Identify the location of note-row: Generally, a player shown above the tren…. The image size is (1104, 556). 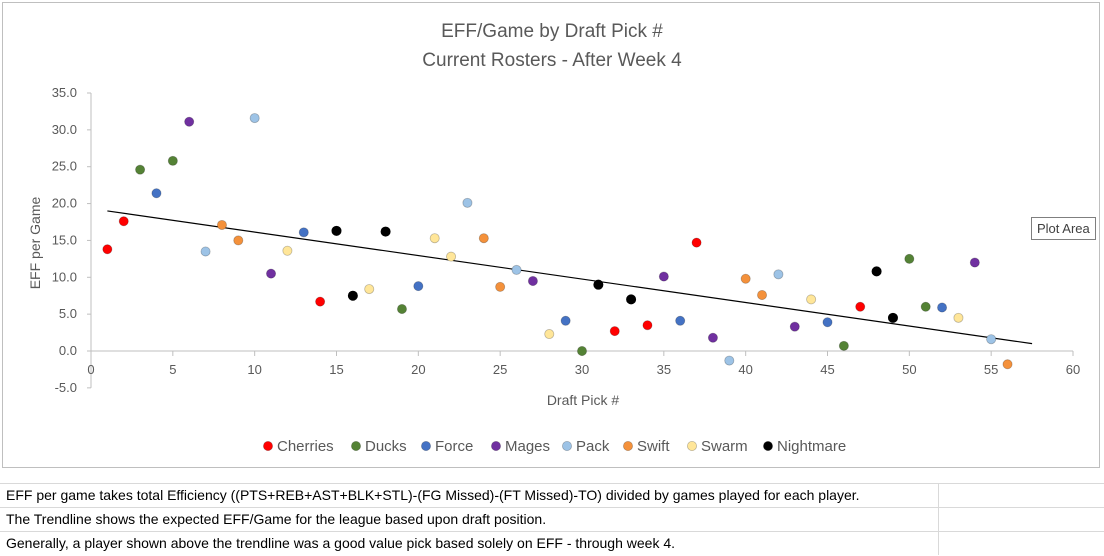
(552, 543).